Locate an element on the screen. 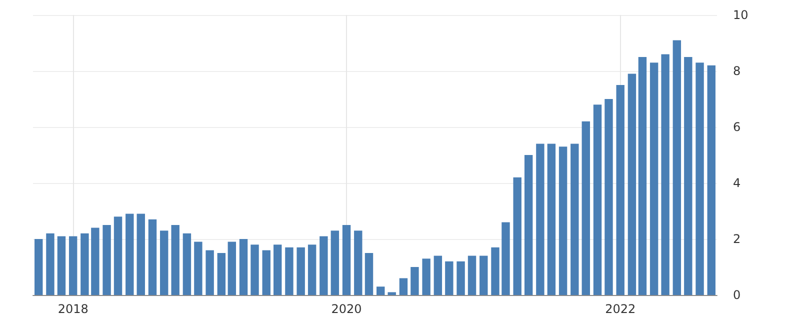  y-tick-label: 4 is located at coordinates (737, 183).